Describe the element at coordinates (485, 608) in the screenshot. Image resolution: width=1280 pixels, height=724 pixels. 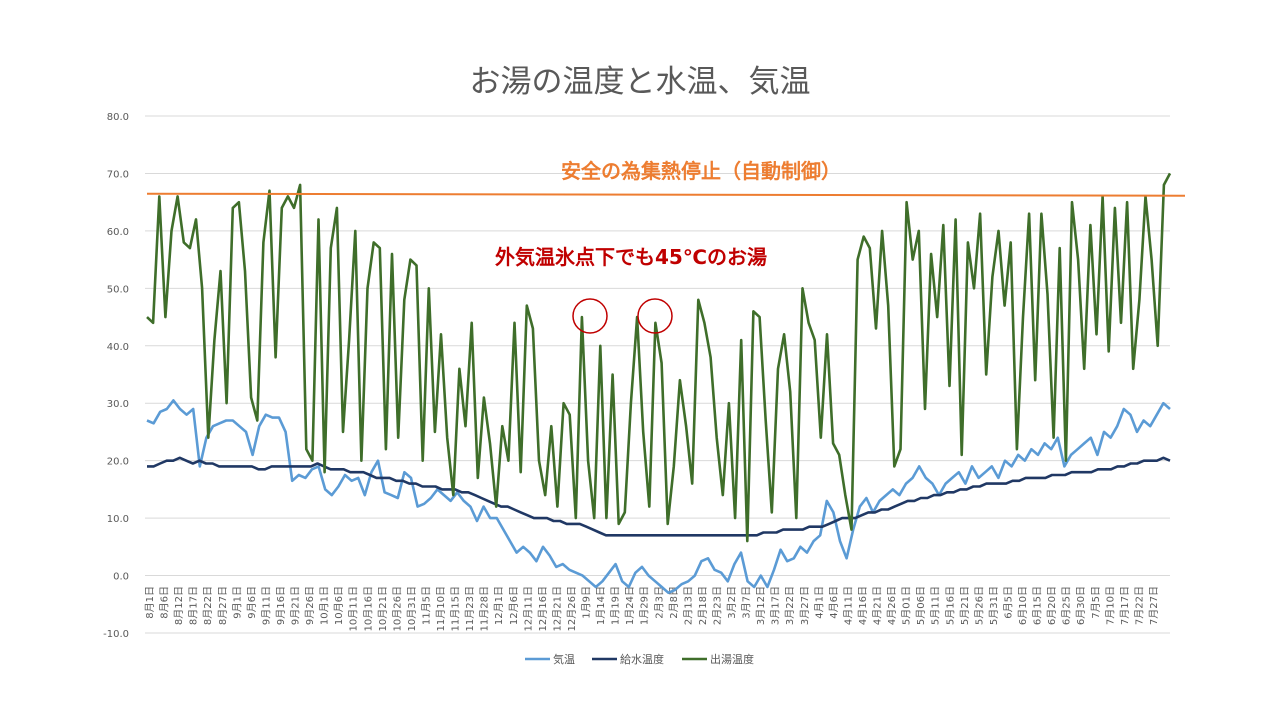
I see `x-tick-label: 11月28日` at that location.